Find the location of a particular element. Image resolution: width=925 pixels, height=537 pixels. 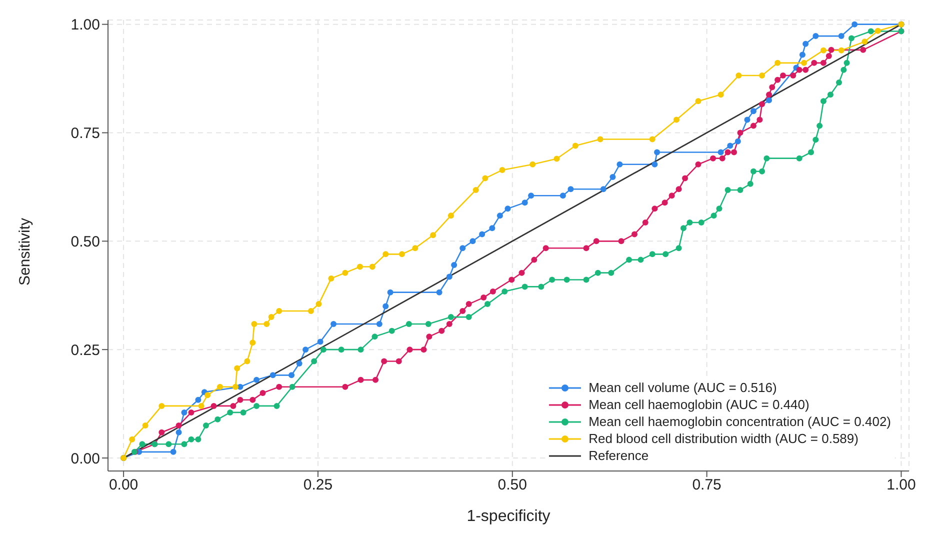

y-tick-label: 0.00 is located at coordinates (85, 459).